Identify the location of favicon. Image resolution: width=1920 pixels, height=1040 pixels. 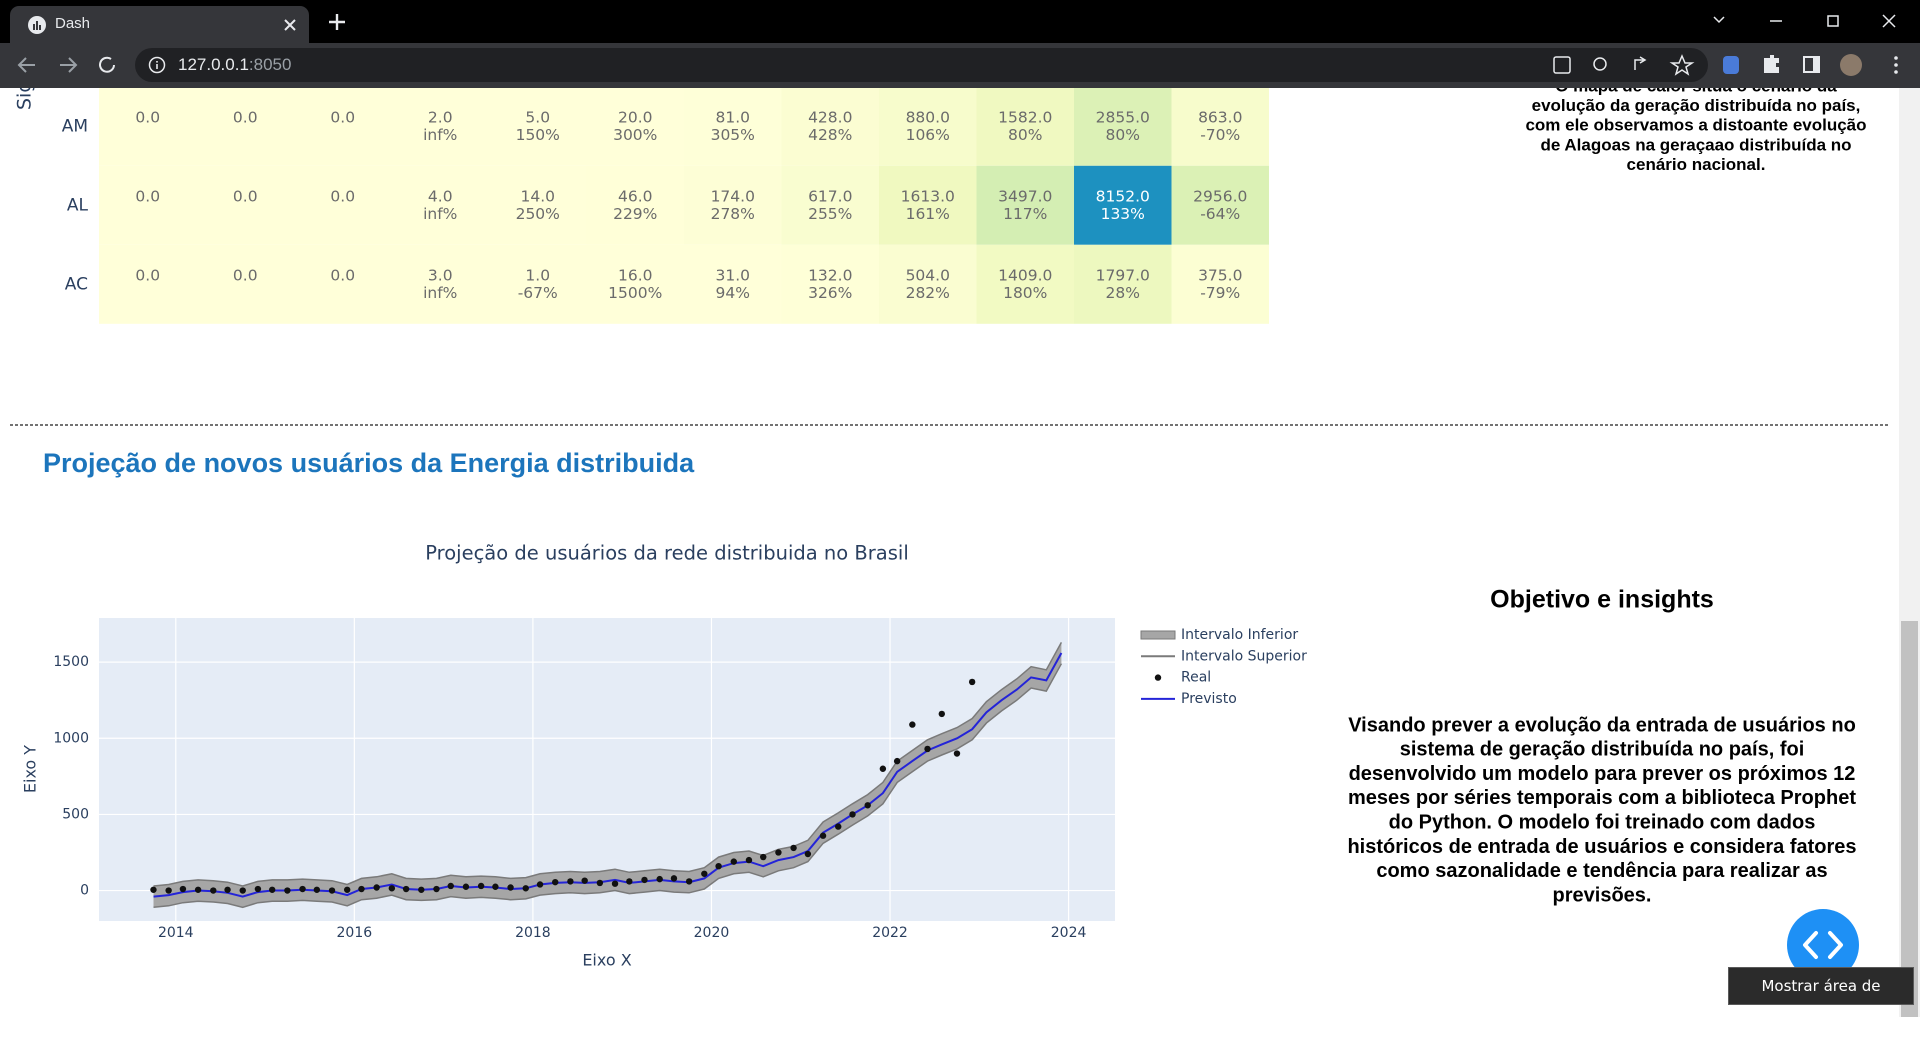
(37, 25).